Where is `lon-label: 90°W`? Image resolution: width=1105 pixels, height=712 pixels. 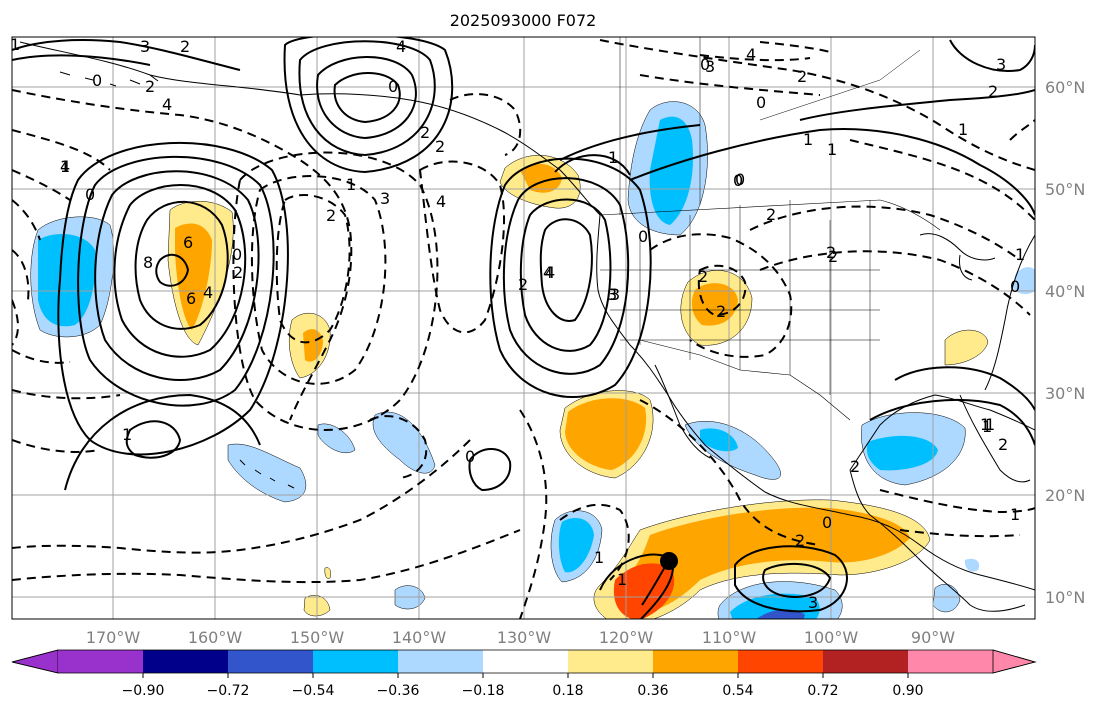 lon-label: 90°W is located at coordinates (933, 637).